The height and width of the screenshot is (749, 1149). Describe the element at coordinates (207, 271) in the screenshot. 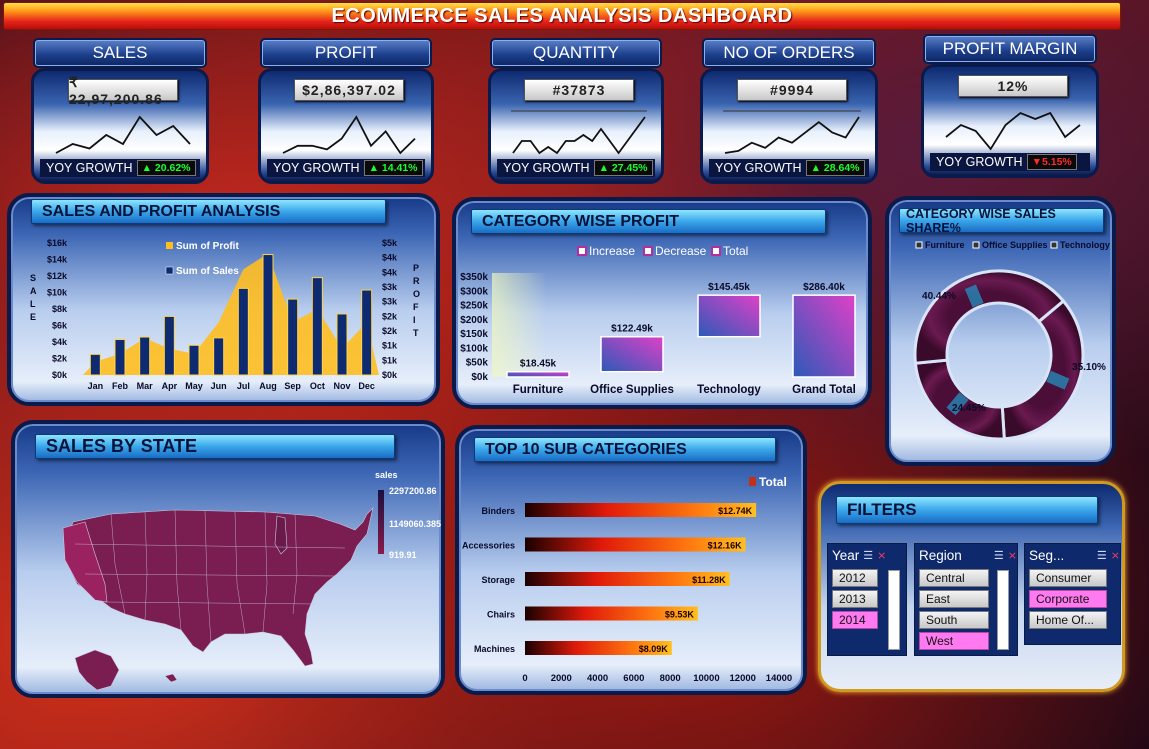

I see `legend-sales: Sum of Sales` at that location.